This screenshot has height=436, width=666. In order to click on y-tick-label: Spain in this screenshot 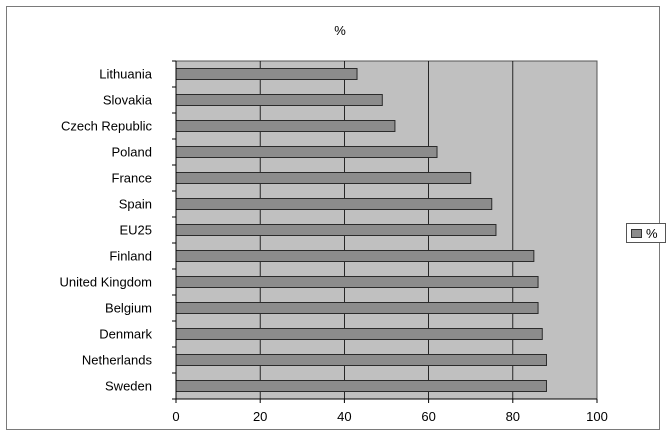, I will do `click(135, 204)`.